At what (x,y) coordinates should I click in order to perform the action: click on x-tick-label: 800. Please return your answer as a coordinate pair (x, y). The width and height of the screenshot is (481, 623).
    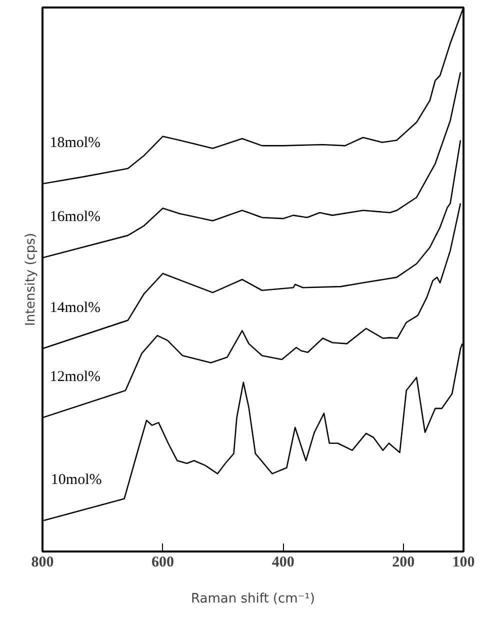
    Looking at the image, I should click on (42, 562).